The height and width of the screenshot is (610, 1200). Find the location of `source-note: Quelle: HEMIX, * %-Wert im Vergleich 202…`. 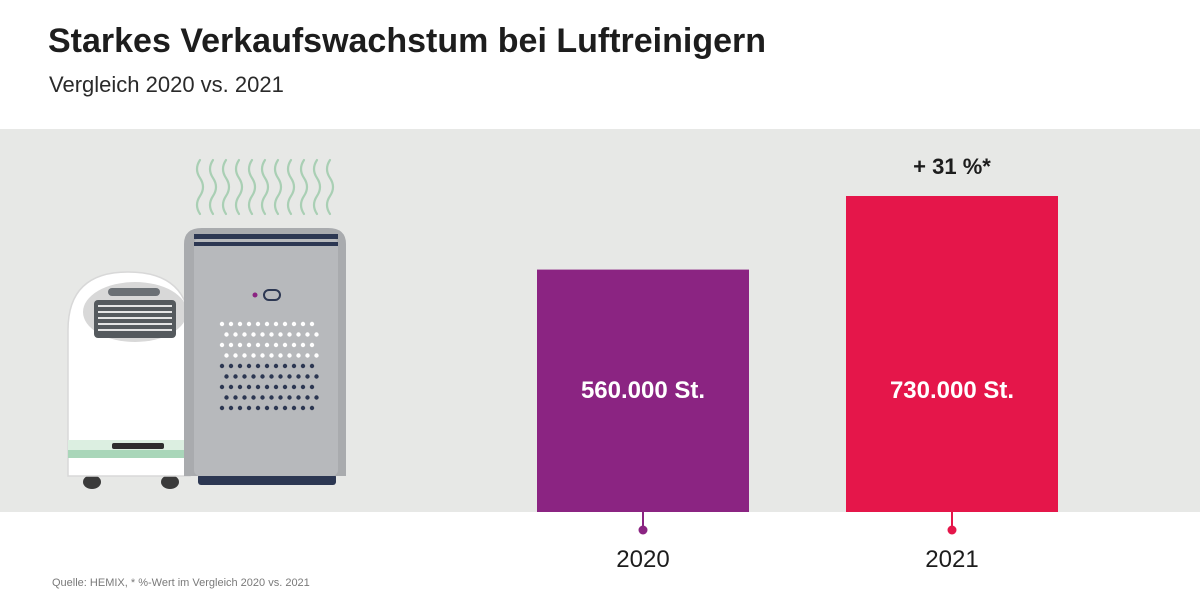

source-note: Quelle: HEMIX, * %-Wert im Vergleich 202… is located at coordinates (181, 583).